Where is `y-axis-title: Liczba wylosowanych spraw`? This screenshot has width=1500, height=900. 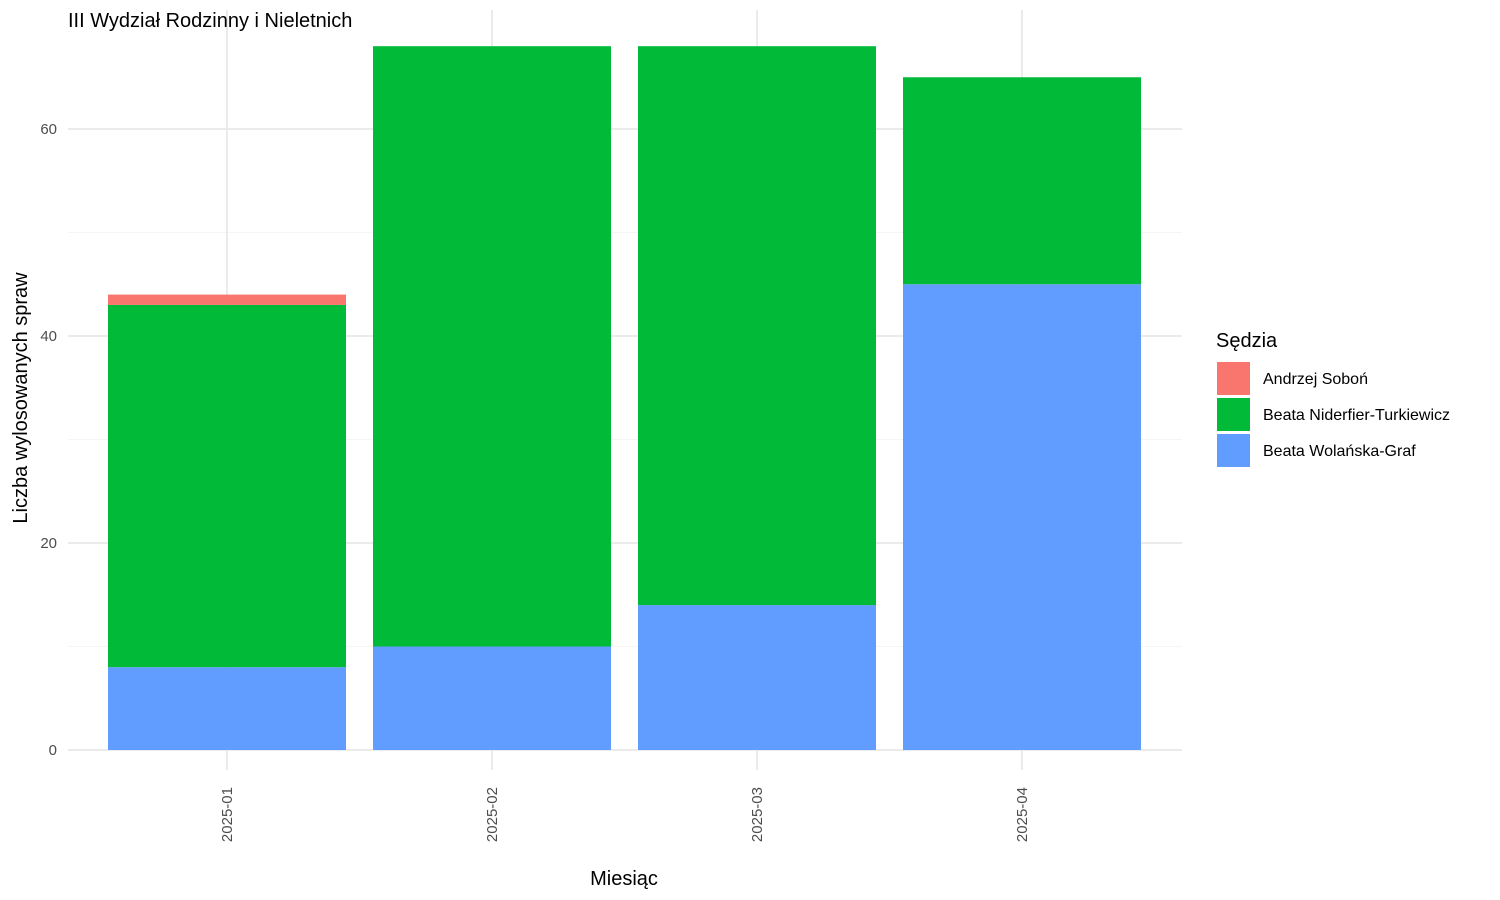
y-axis-title: Liczba wylosowanych spraw is located at coordinates (21, 398).